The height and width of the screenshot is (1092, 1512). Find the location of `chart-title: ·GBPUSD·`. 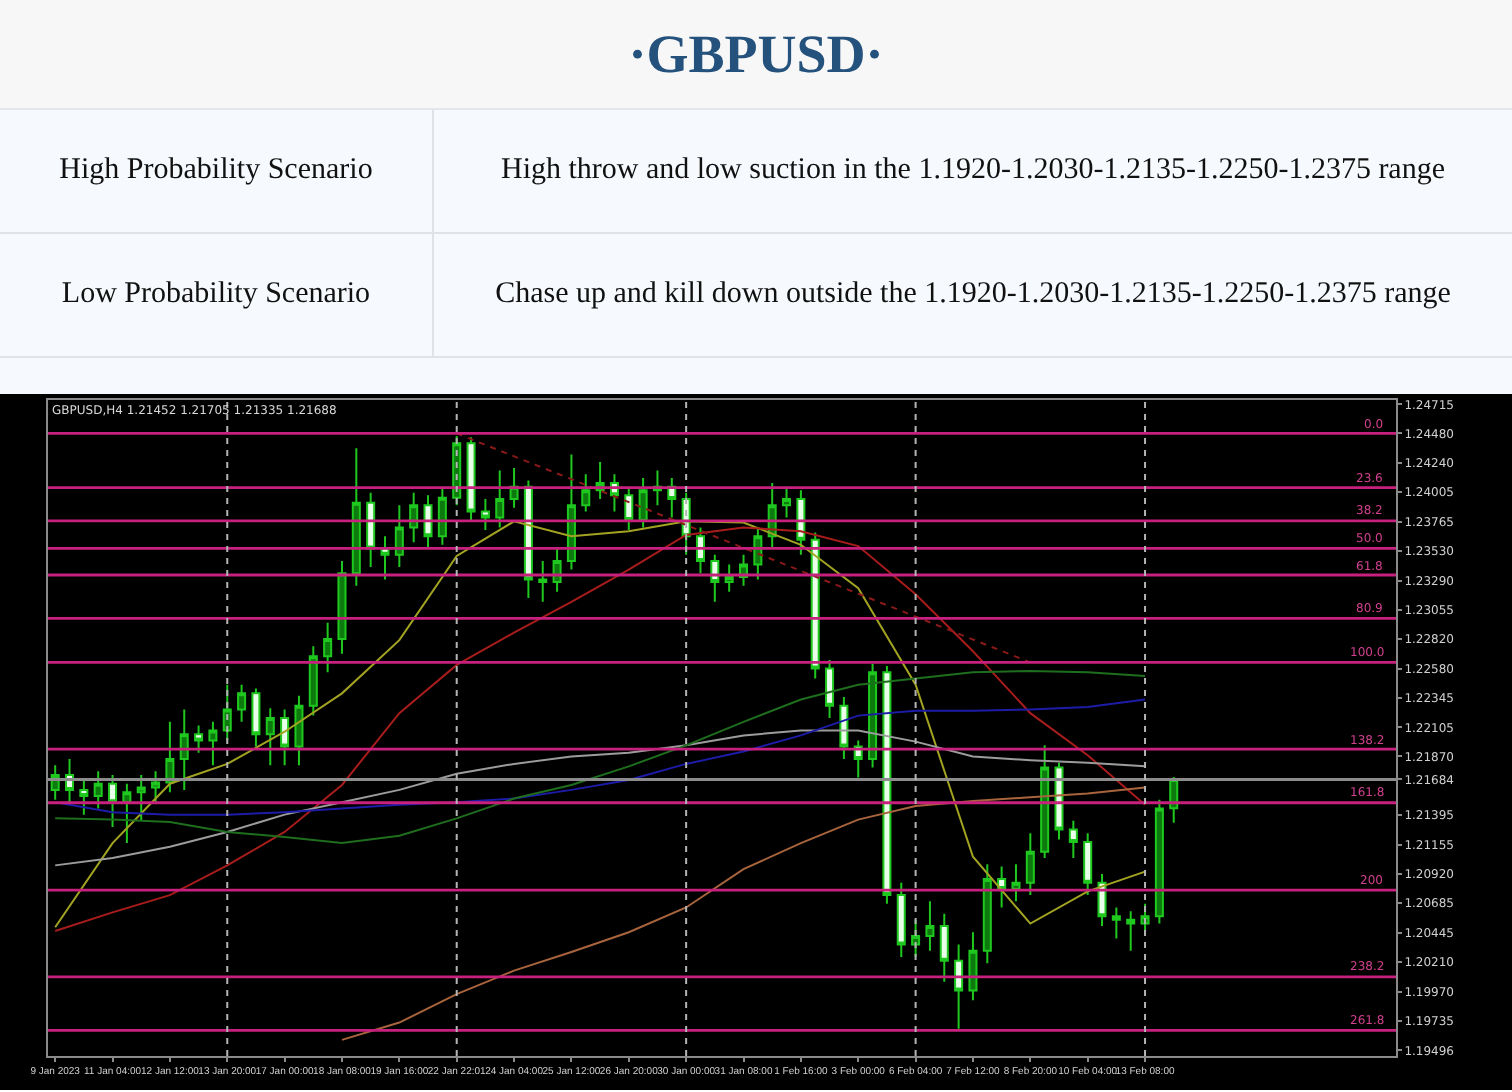

chart-title: ·GBPUSD· is located at coordinates (756, 54).